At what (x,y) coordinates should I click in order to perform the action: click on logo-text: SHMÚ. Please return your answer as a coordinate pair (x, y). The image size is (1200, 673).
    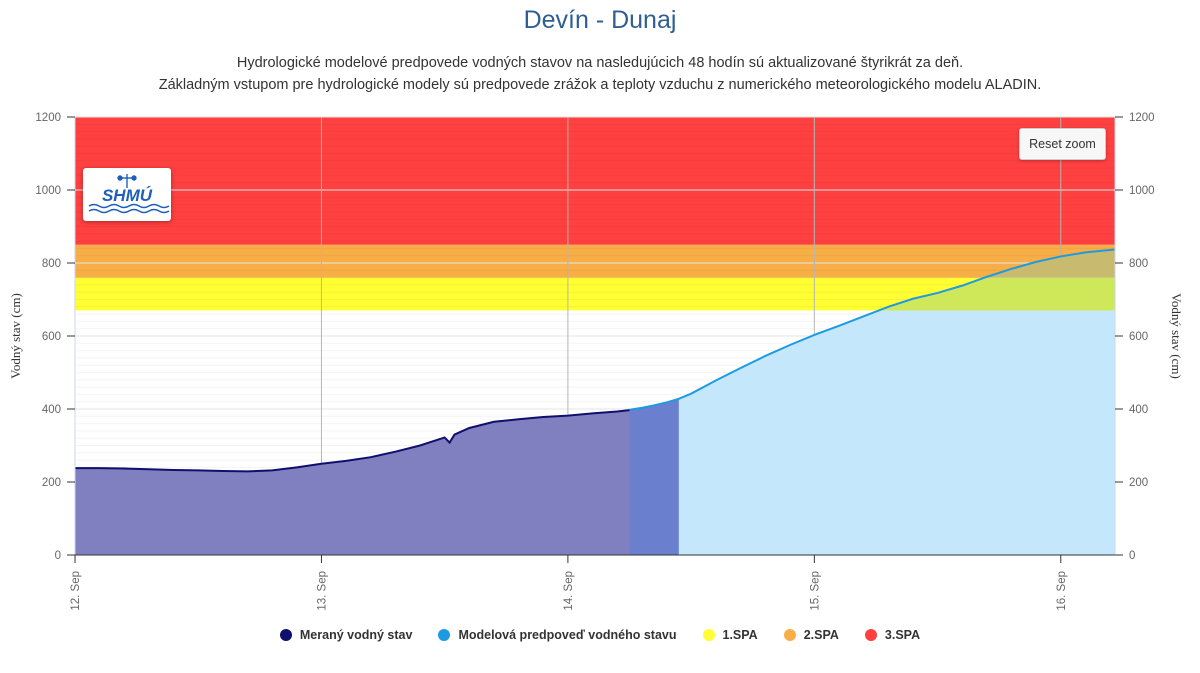
    Looking at the image, I should click on (127, 195).